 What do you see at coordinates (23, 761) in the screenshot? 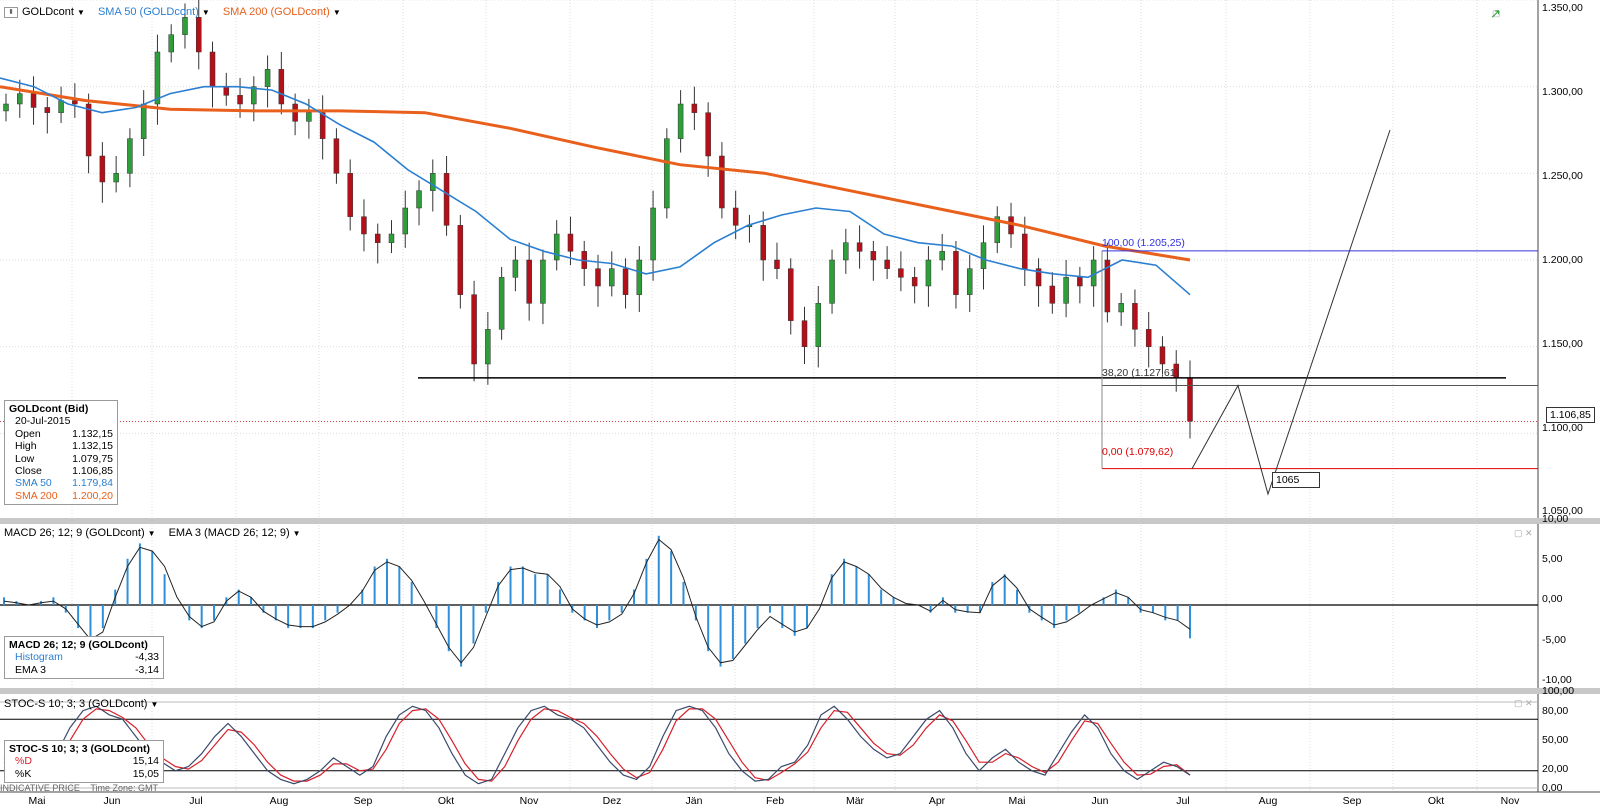
I see `info-label: %D` at bounding box center [23, 761].